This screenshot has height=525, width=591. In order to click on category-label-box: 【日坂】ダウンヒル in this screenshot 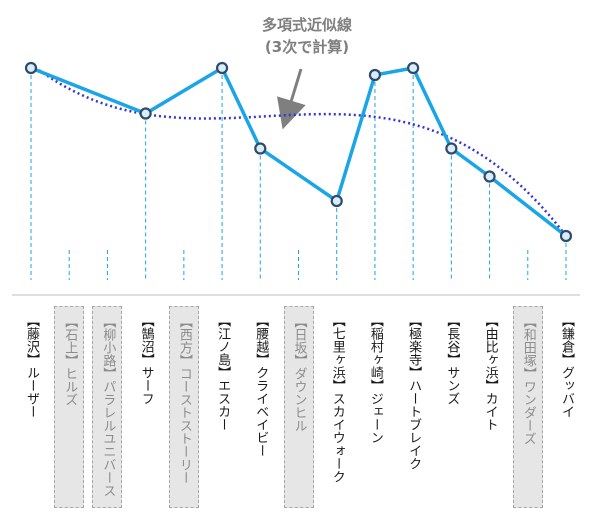, I will do `click(298, 407)`.